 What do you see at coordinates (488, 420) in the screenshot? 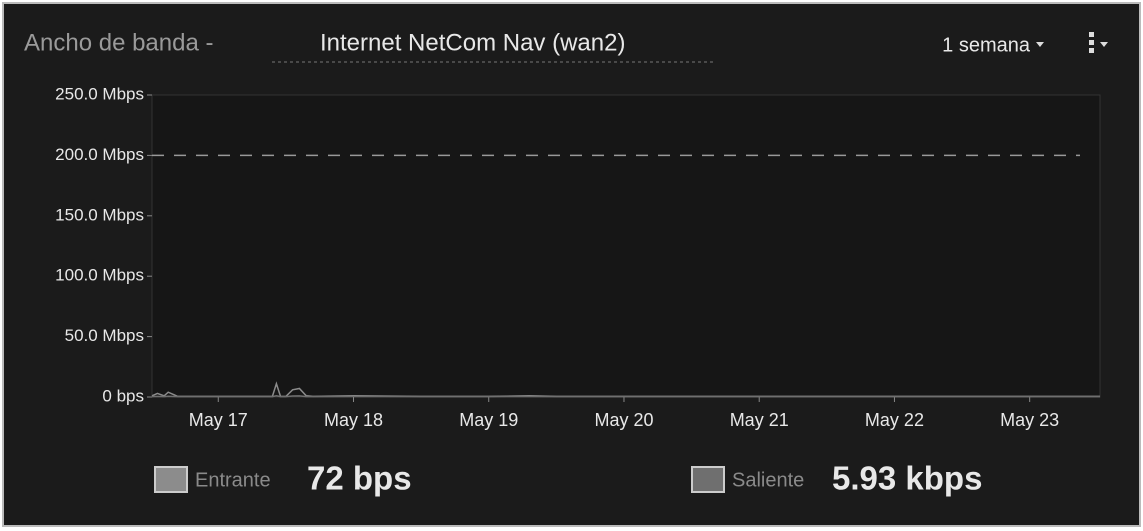
I see `x-tick-label: May 19` at bounding box center [488, 420].